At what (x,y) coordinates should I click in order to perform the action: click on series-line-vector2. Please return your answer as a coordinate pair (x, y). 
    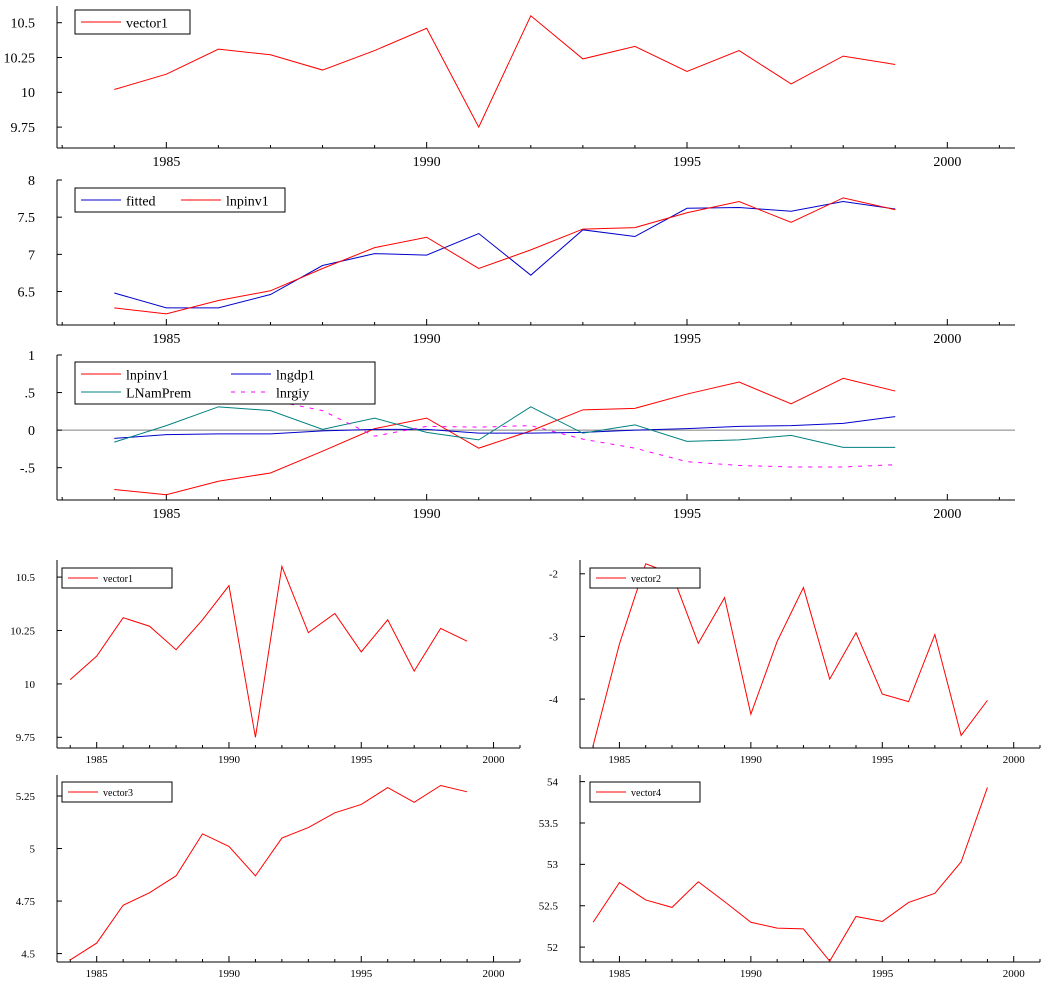
    Looking at the image, I should click on (790, 654).